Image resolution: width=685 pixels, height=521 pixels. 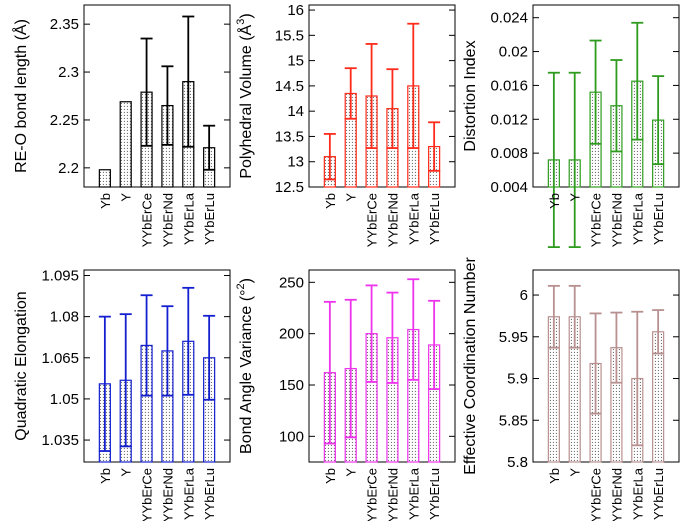 What do you see at coordinates (68, 168) in the screenshot?
I see `y-tick-label: 2.2` at bounding box center [68, 168].